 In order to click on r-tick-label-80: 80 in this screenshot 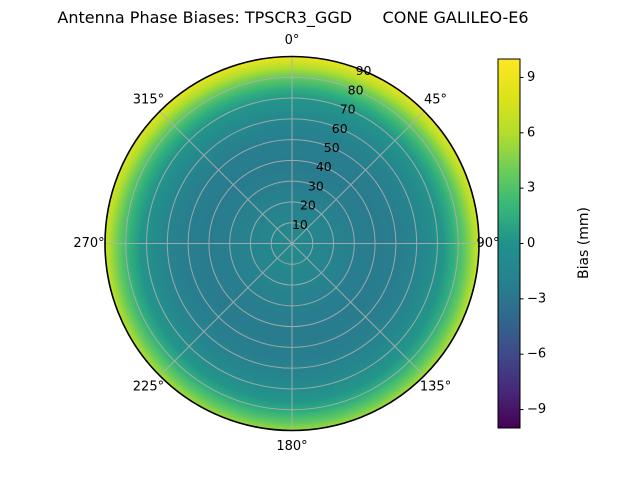, I will do `click(356, 89)`.